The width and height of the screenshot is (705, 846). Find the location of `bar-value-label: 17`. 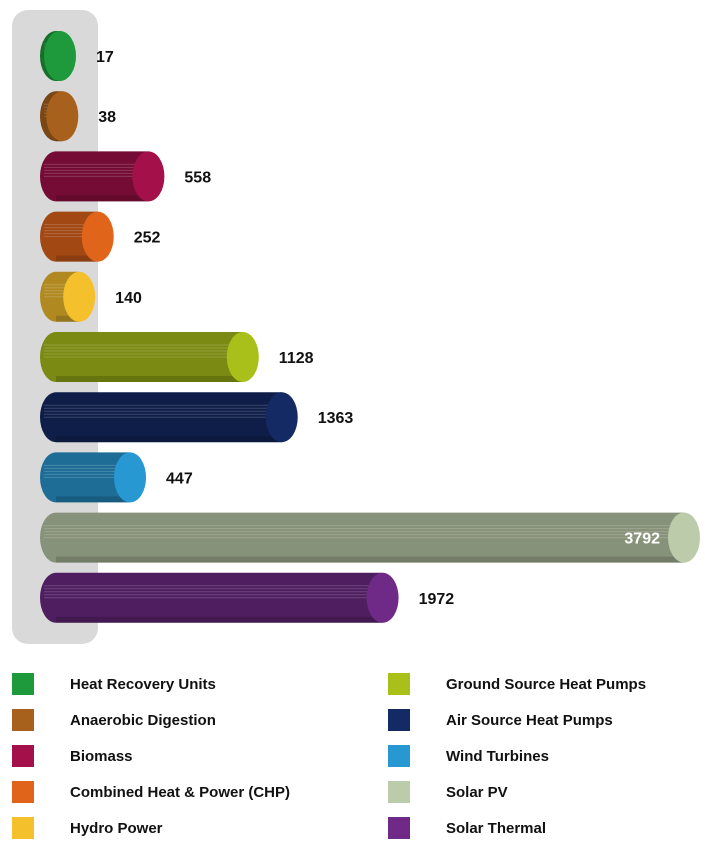

bar-value-label: 17 is located at coordinates (105, 57).